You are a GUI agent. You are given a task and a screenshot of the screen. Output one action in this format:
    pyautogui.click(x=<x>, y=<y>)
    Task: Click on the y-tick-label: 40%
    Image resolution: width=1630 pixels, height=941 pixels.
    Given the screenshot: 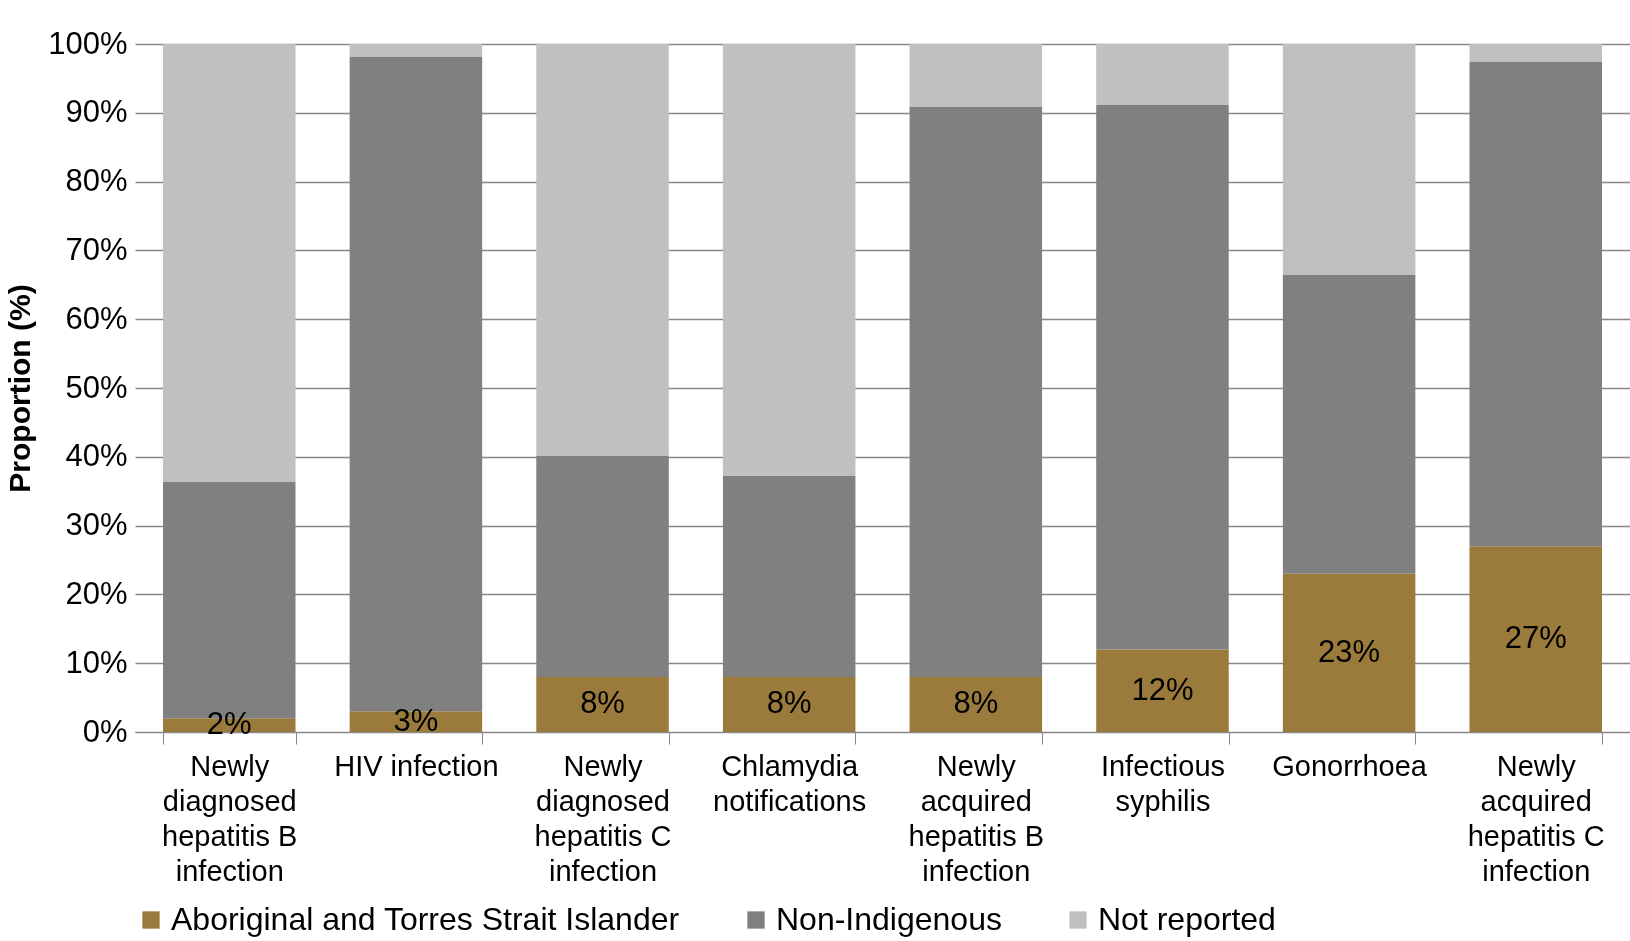 What is the action you would take?
    pyautogui.click(x=96, y=456)
    